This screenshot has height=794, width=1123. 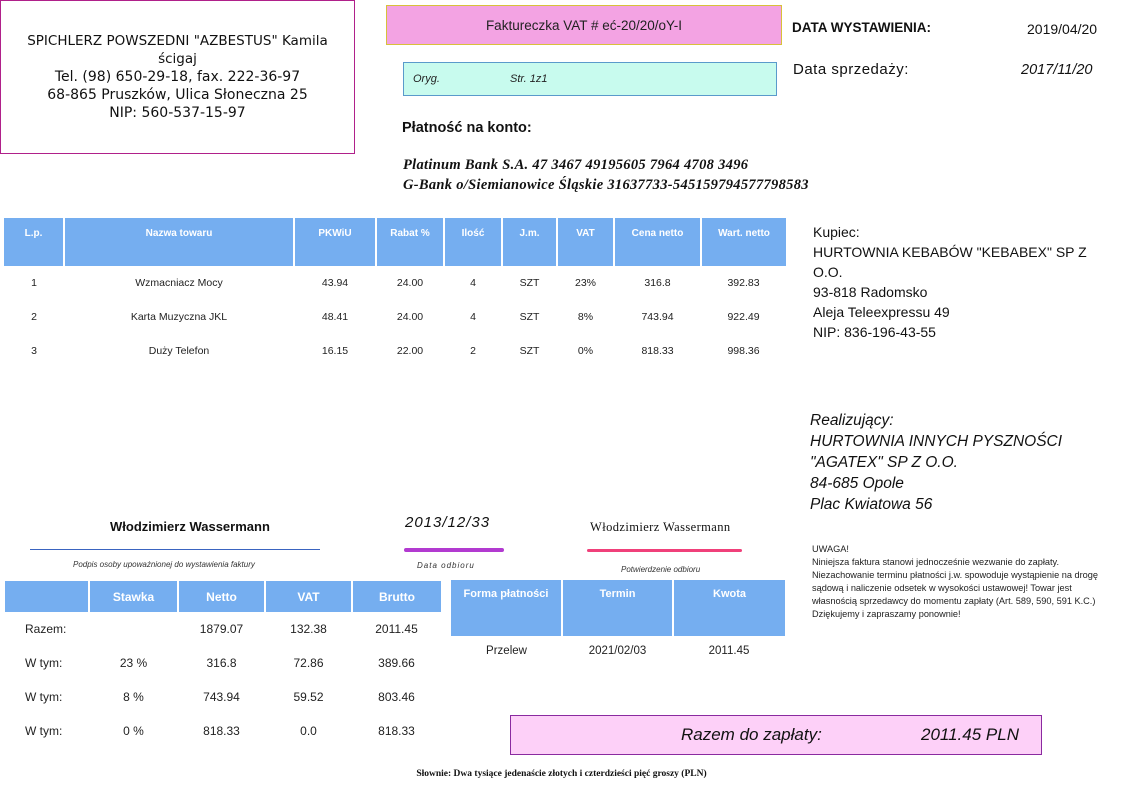 I want to click on cell: 998.36, so click(x=743, y=351).